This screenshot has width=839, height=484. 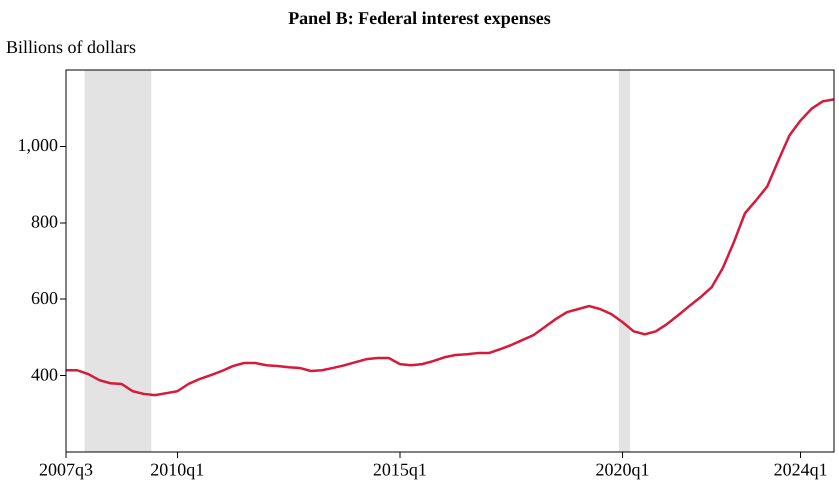 I want to click on x-tick-label: 2020q1, so click(x=623, y=470).